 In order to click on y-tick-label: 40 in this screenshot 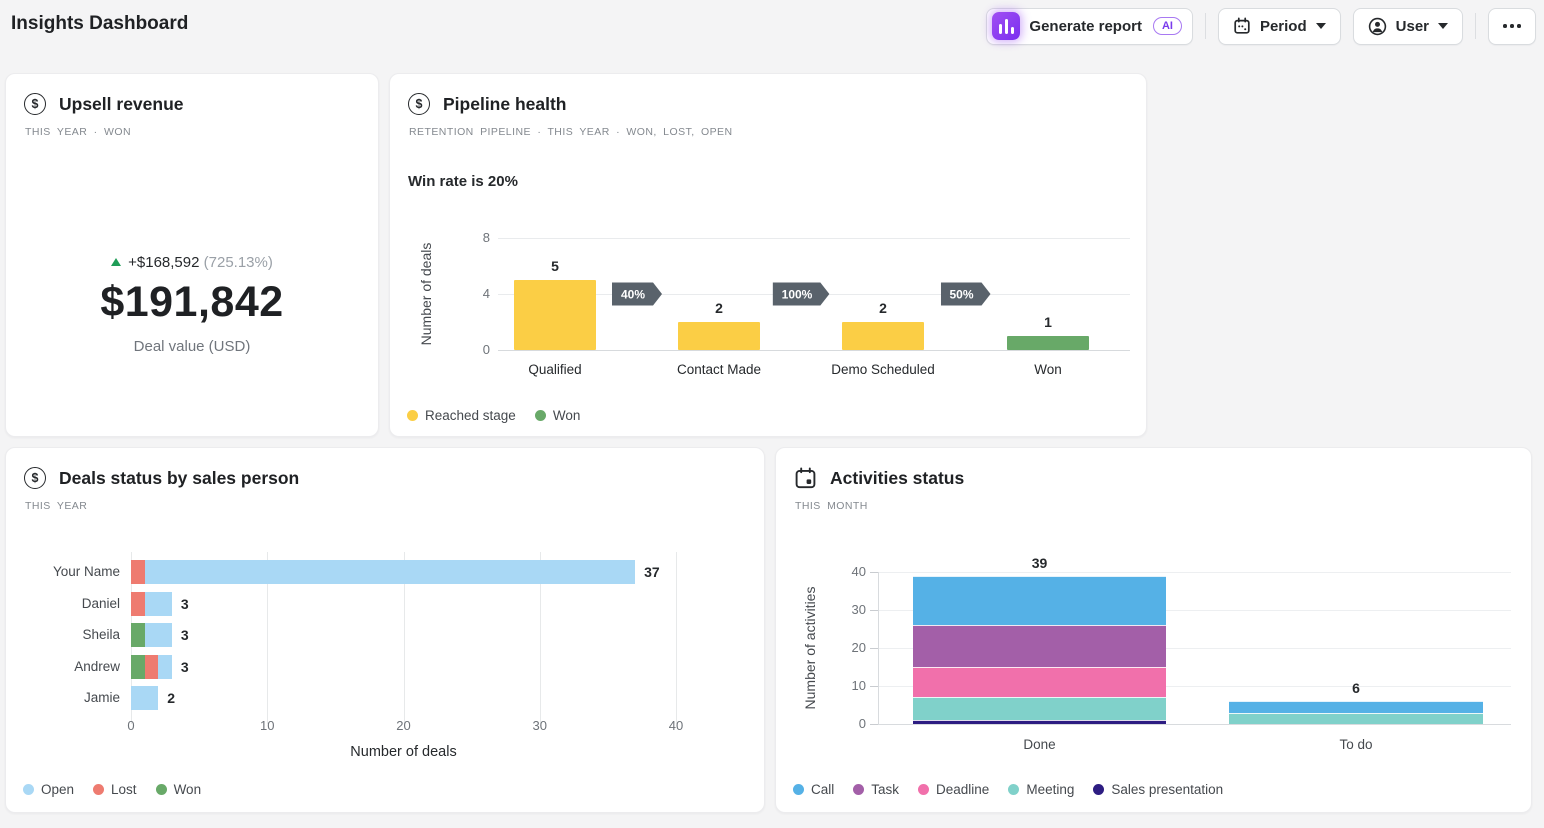, I will do `click(858, 571)`.